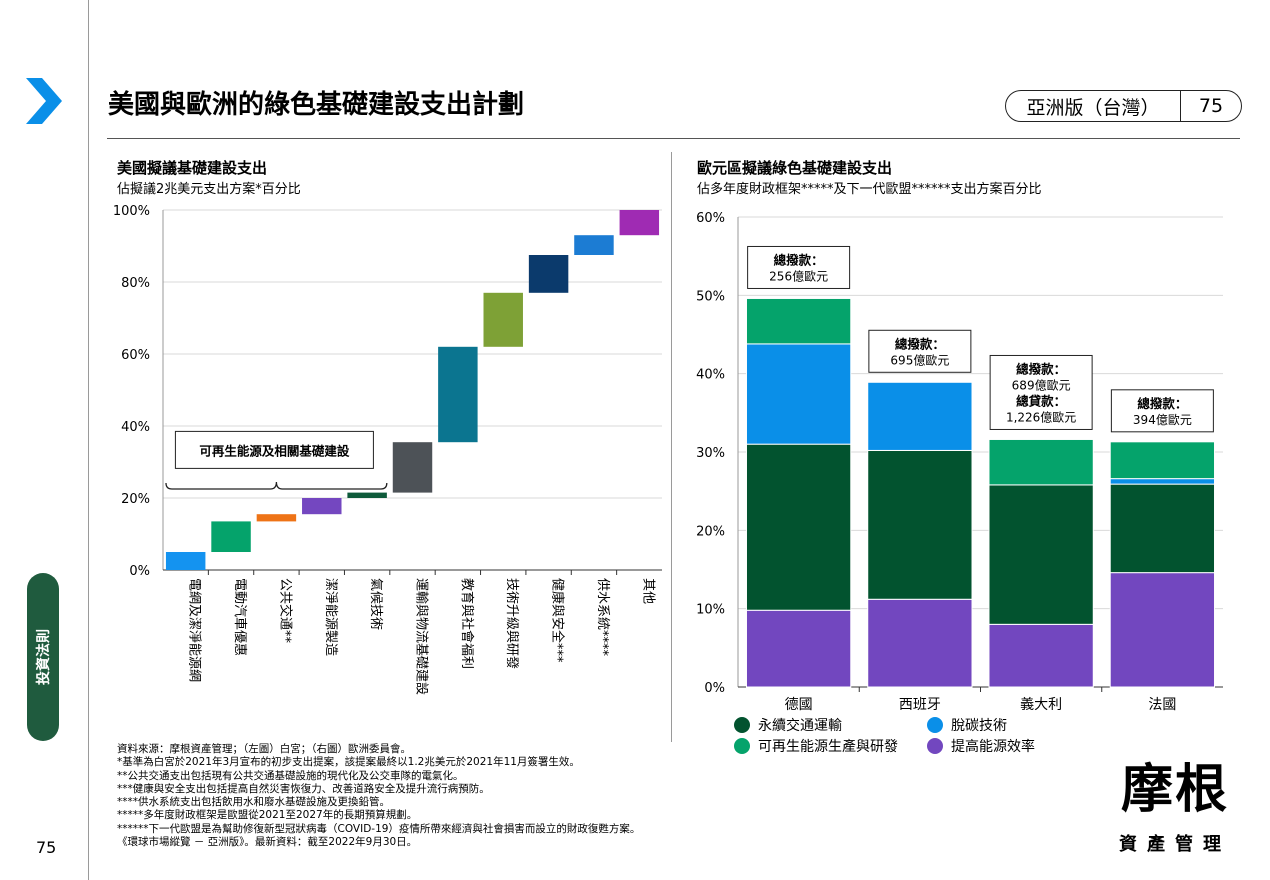  I want to click on x-tick-label: 技術升級與研發, so click(511, 623).